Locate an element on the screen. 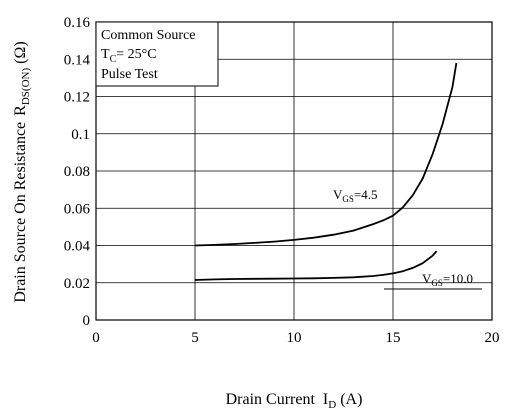 This screenshot has height=414, width=508. condition-line-3: Pulse Test is located at coordinates (129, 74).